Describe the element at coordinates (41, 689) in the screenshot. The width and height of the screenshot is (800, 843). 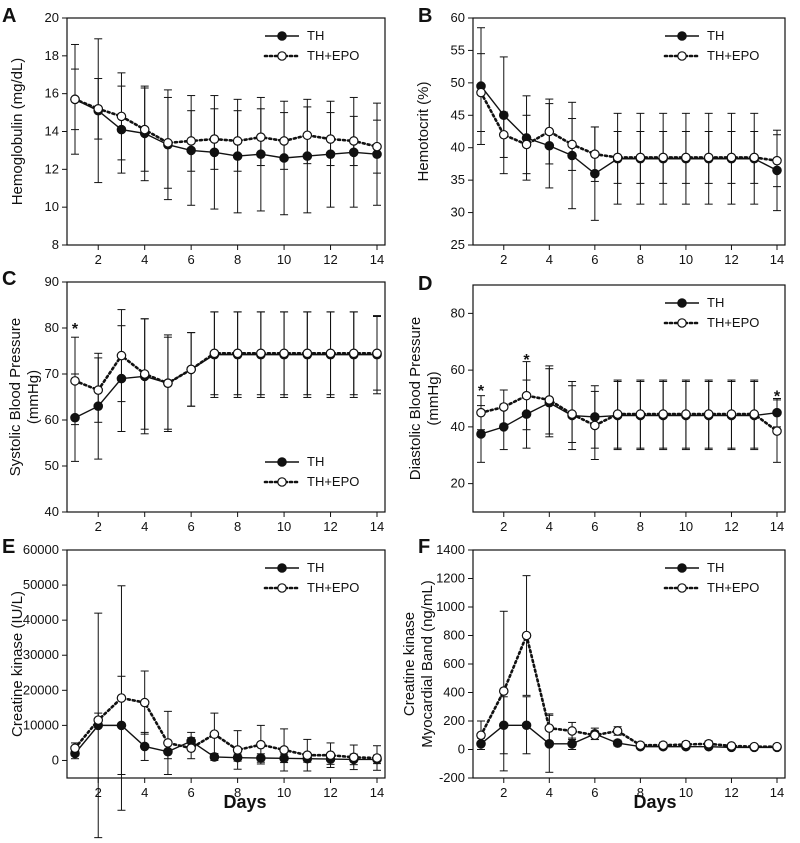
I see `y-tick-label: 20000` at that location.